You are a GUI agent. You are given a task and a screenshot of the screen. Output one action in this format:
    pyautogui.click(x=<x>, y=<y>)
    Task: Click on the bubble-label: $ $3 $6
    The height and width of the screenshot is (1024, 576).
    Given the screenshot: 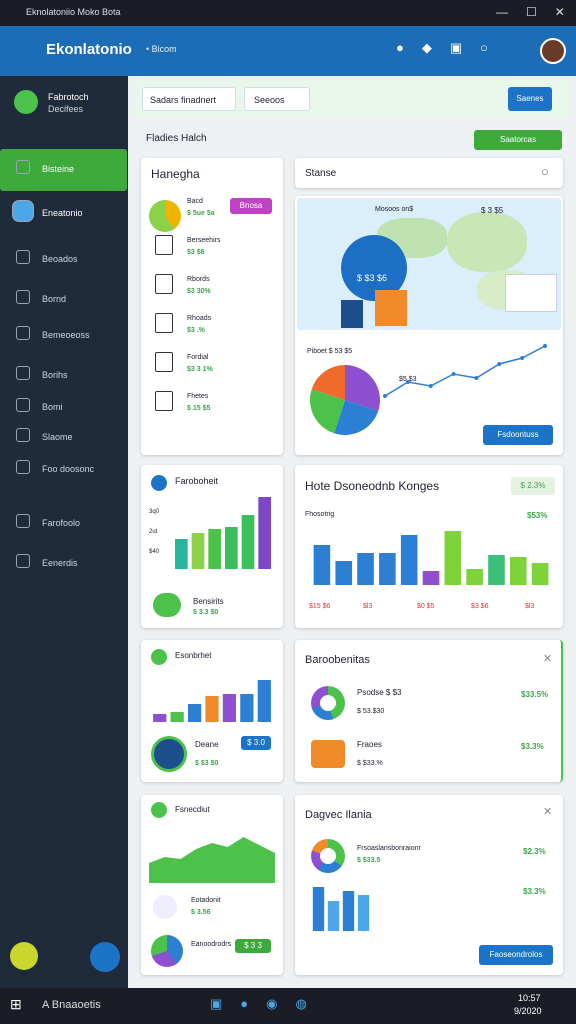 What is the action you would take?
    pyautogui.click(x=372, y=278)
    